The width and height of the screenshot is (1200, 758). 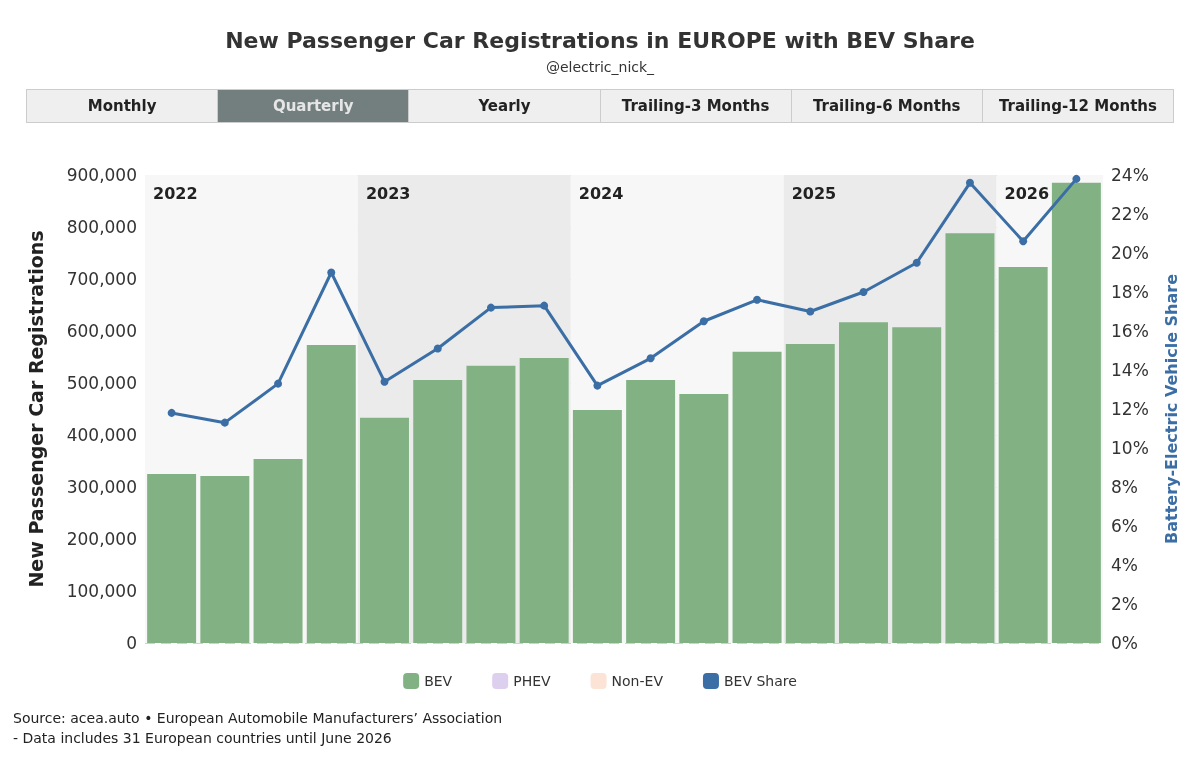 What do you see at coordinates (1124, 487) in the screenshot?
I see `y2-tick-label: 8%` at bounding box center [1124, 487].